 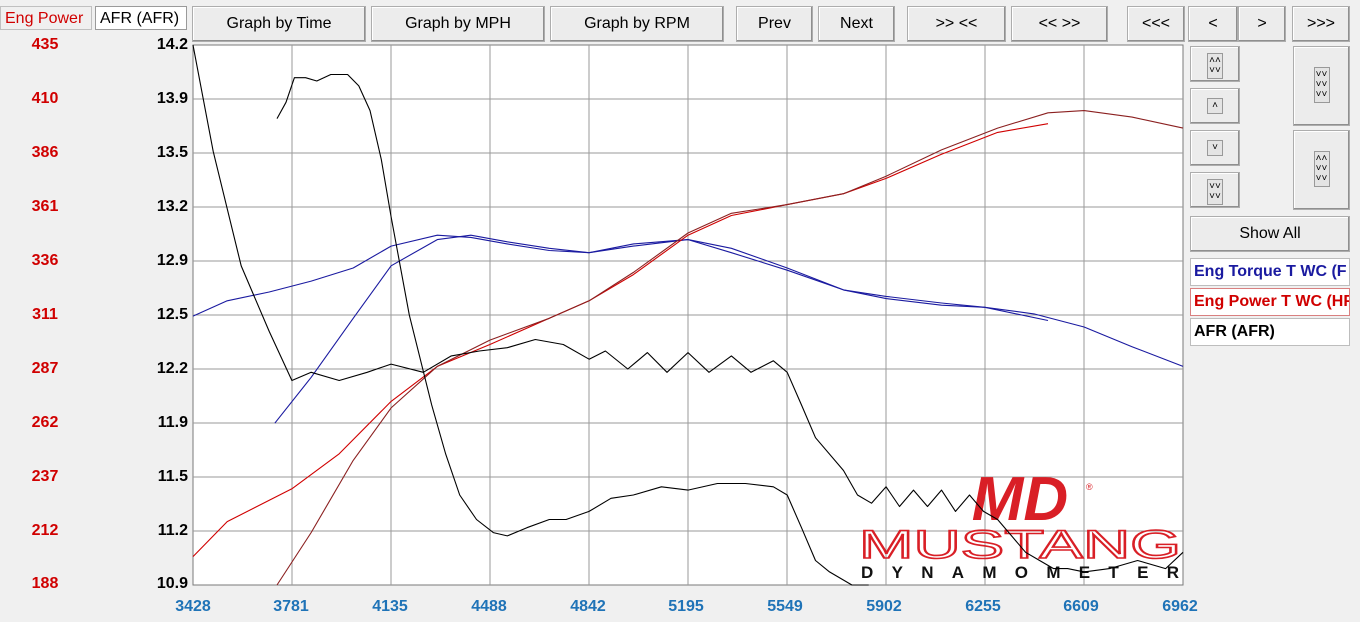 I want to click on afr-tick: 11.9, so click(x=172, y=422).